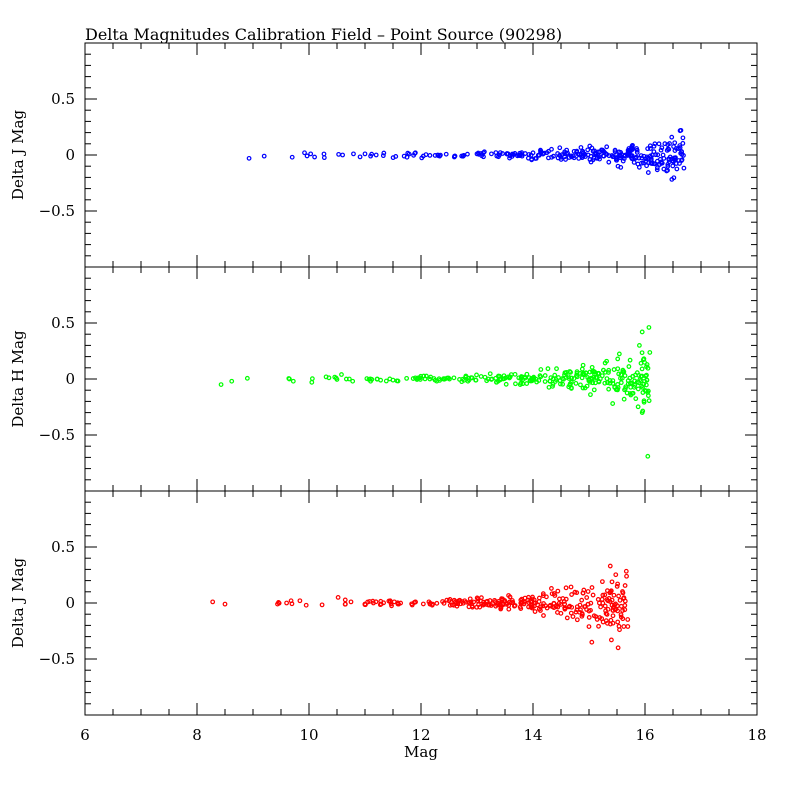 Image resolution: width=800 pixels, height=800 pixels. I want to click on x-tick-label: 16, so click(644, 735).